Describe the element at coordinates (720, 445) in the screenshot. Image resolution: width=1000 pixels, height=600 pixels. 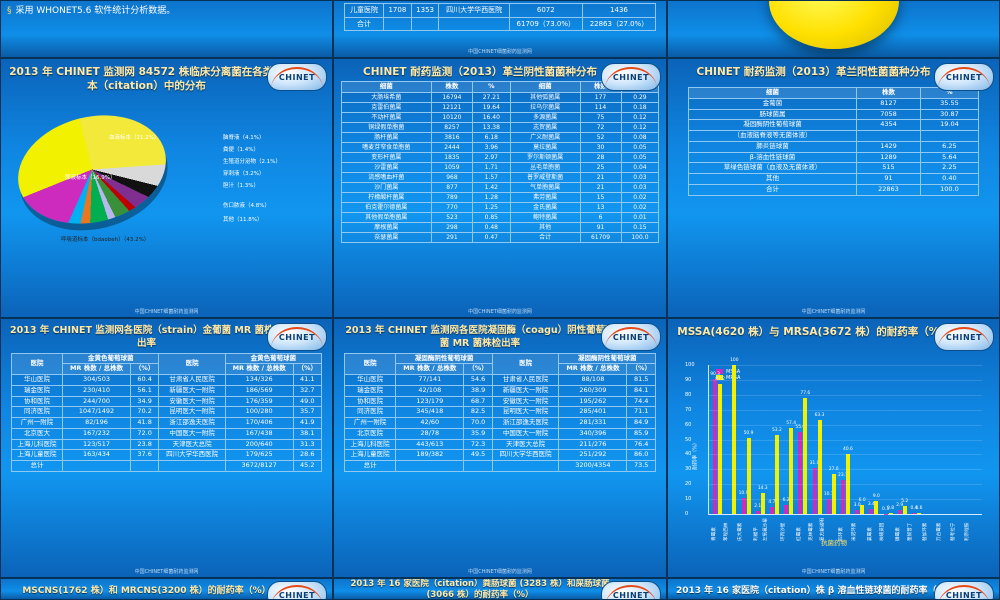
I see `bar-mrsa: 87.2` at that location.